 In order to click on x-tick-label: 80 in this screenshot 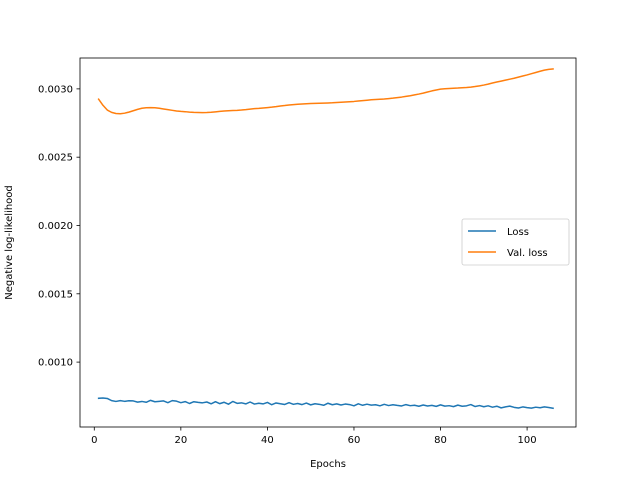, I will do `click(440, 440)`.